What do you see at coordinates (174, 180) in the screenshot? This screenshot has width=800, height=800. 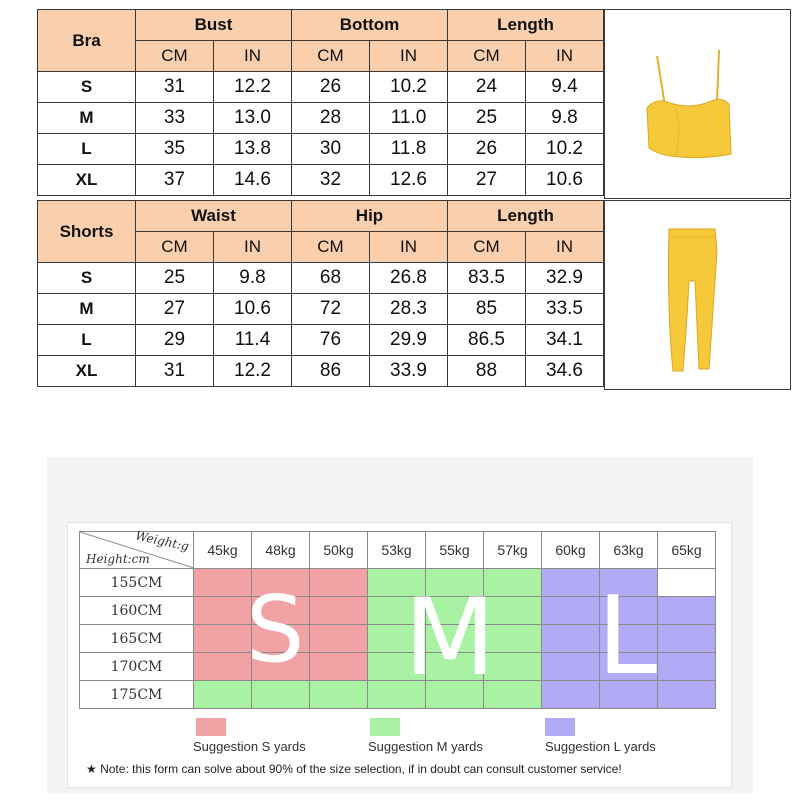 I see `measurement-cell: 37` at bounding box center [174, 180].